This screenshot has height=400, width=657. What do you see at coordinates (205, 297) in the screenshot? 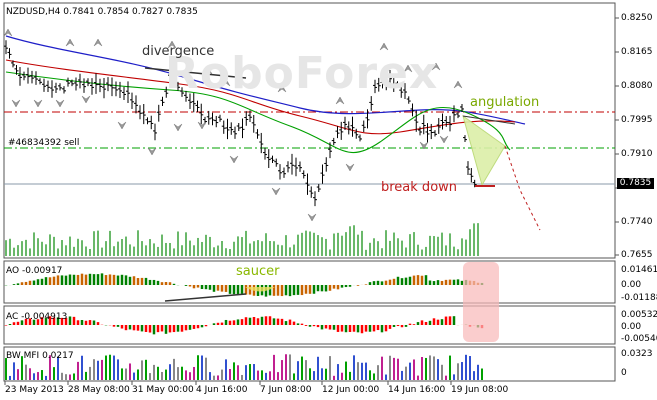
I see `ao-divergence-line` at bounding box center [205, 297].